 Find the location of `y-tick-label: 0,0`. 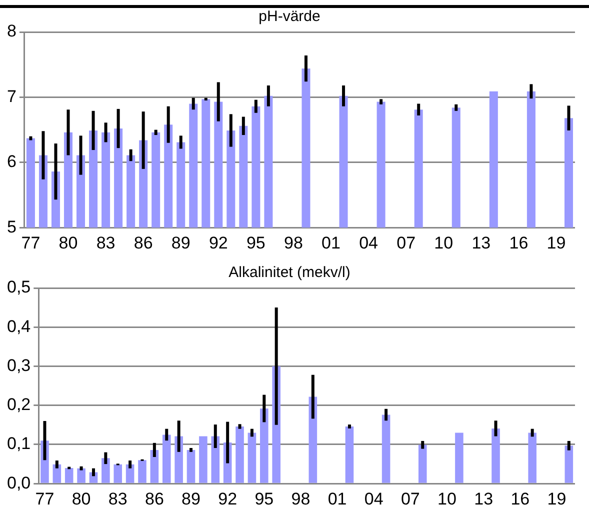

y-tick-label: 0,0 is located at coordinates (18, 482).